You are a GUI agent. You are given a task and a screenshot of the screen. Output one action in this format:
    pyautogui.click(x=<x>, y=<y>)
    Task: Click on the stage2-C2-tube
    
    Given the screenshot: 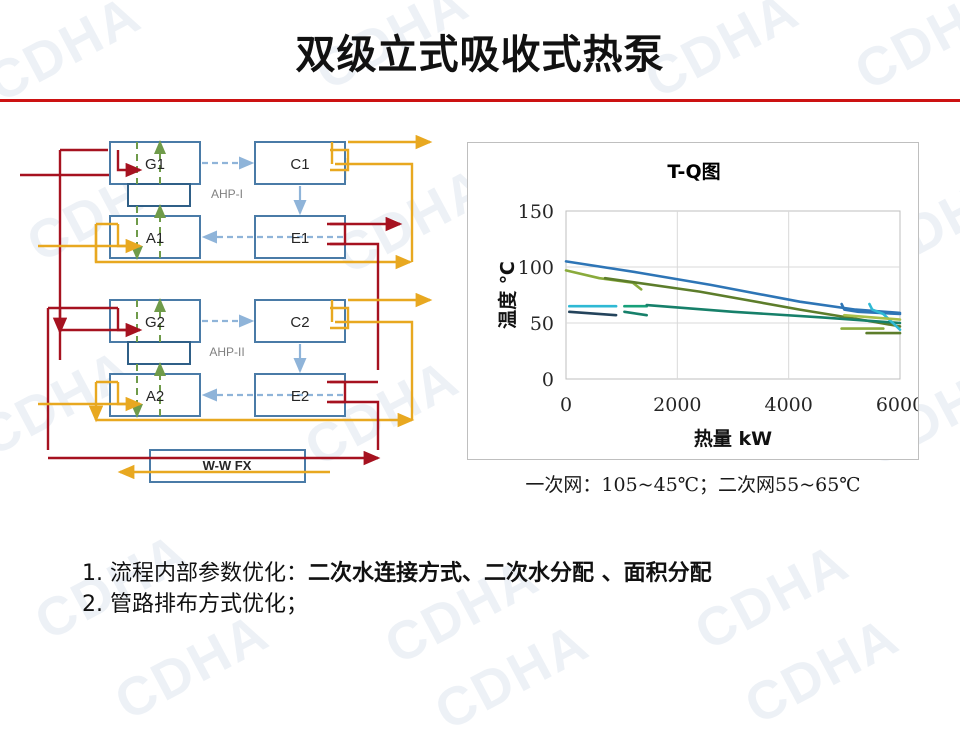 What is the action you would take?
    pyautogui.click(x=264, y=360)
    